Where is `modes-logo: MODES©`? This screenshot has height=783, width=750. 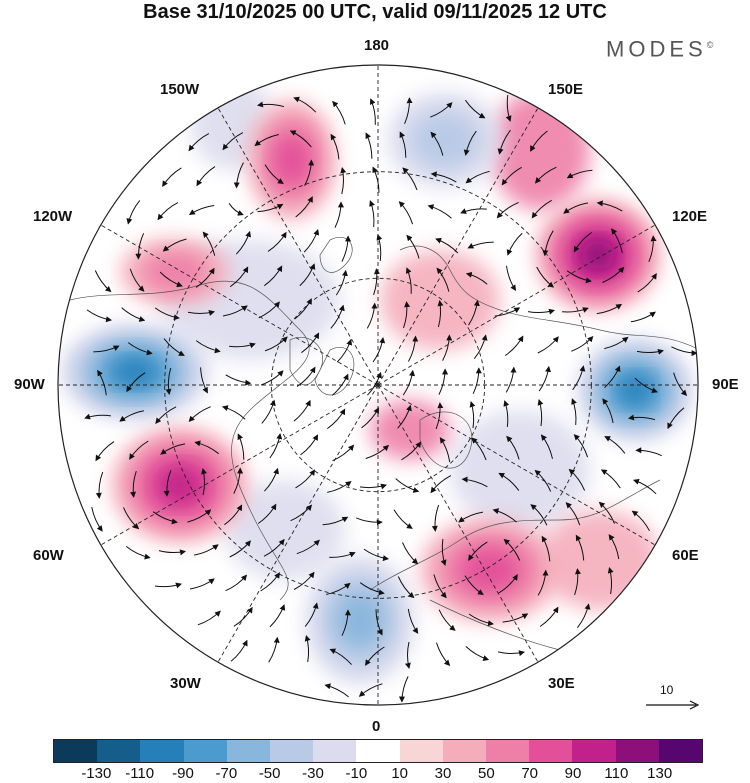
modes-logo: MODES© is located at coordinates (660, 49).